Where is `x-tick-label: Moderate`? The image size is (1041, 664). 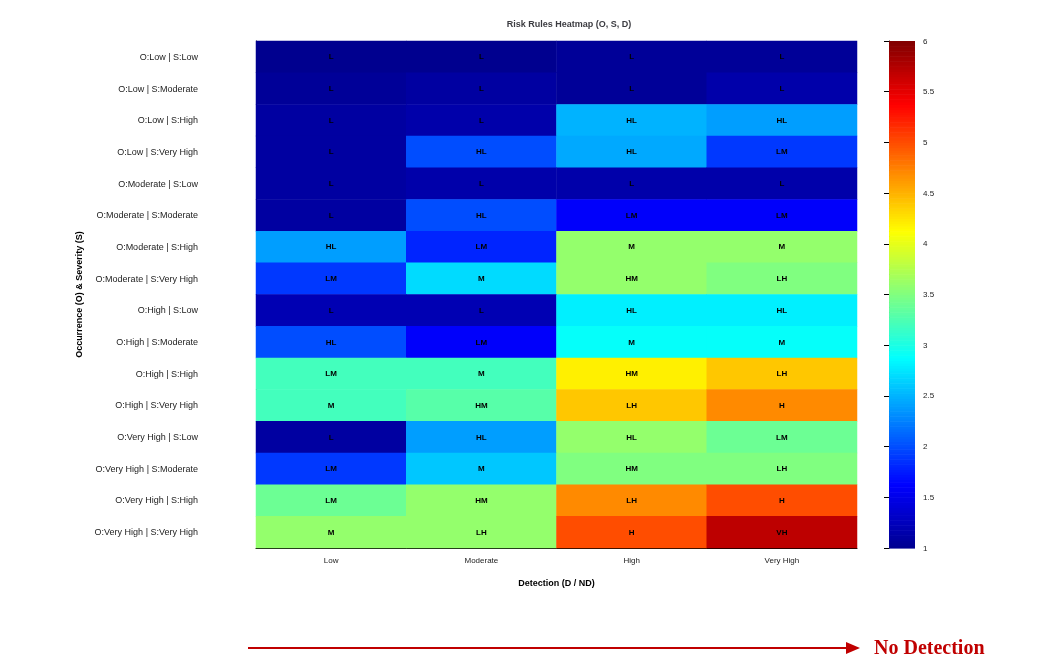
x-tick-label: Moderate is located at coordinates (481, 560).